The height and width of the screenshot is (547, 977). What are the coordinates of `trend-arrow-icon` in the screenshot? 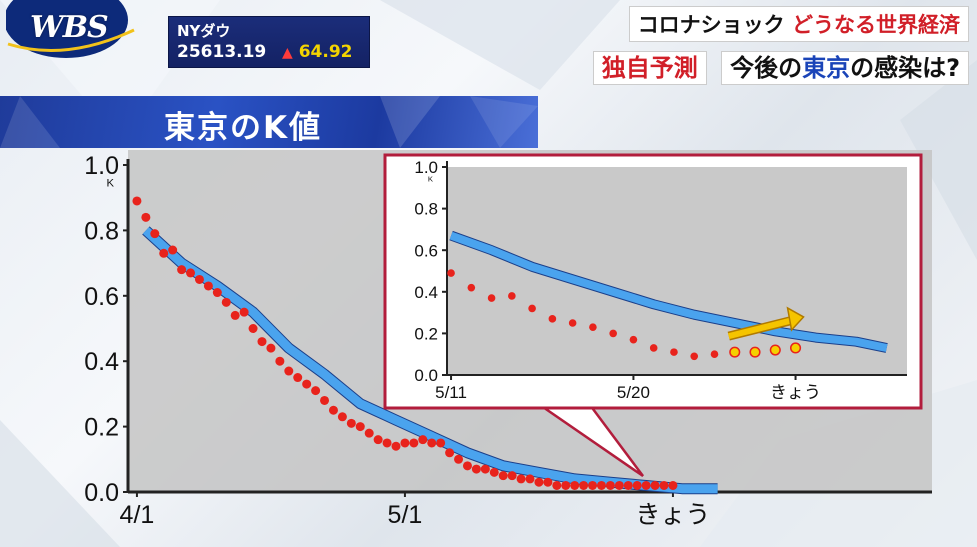 It's located at (795, 319).